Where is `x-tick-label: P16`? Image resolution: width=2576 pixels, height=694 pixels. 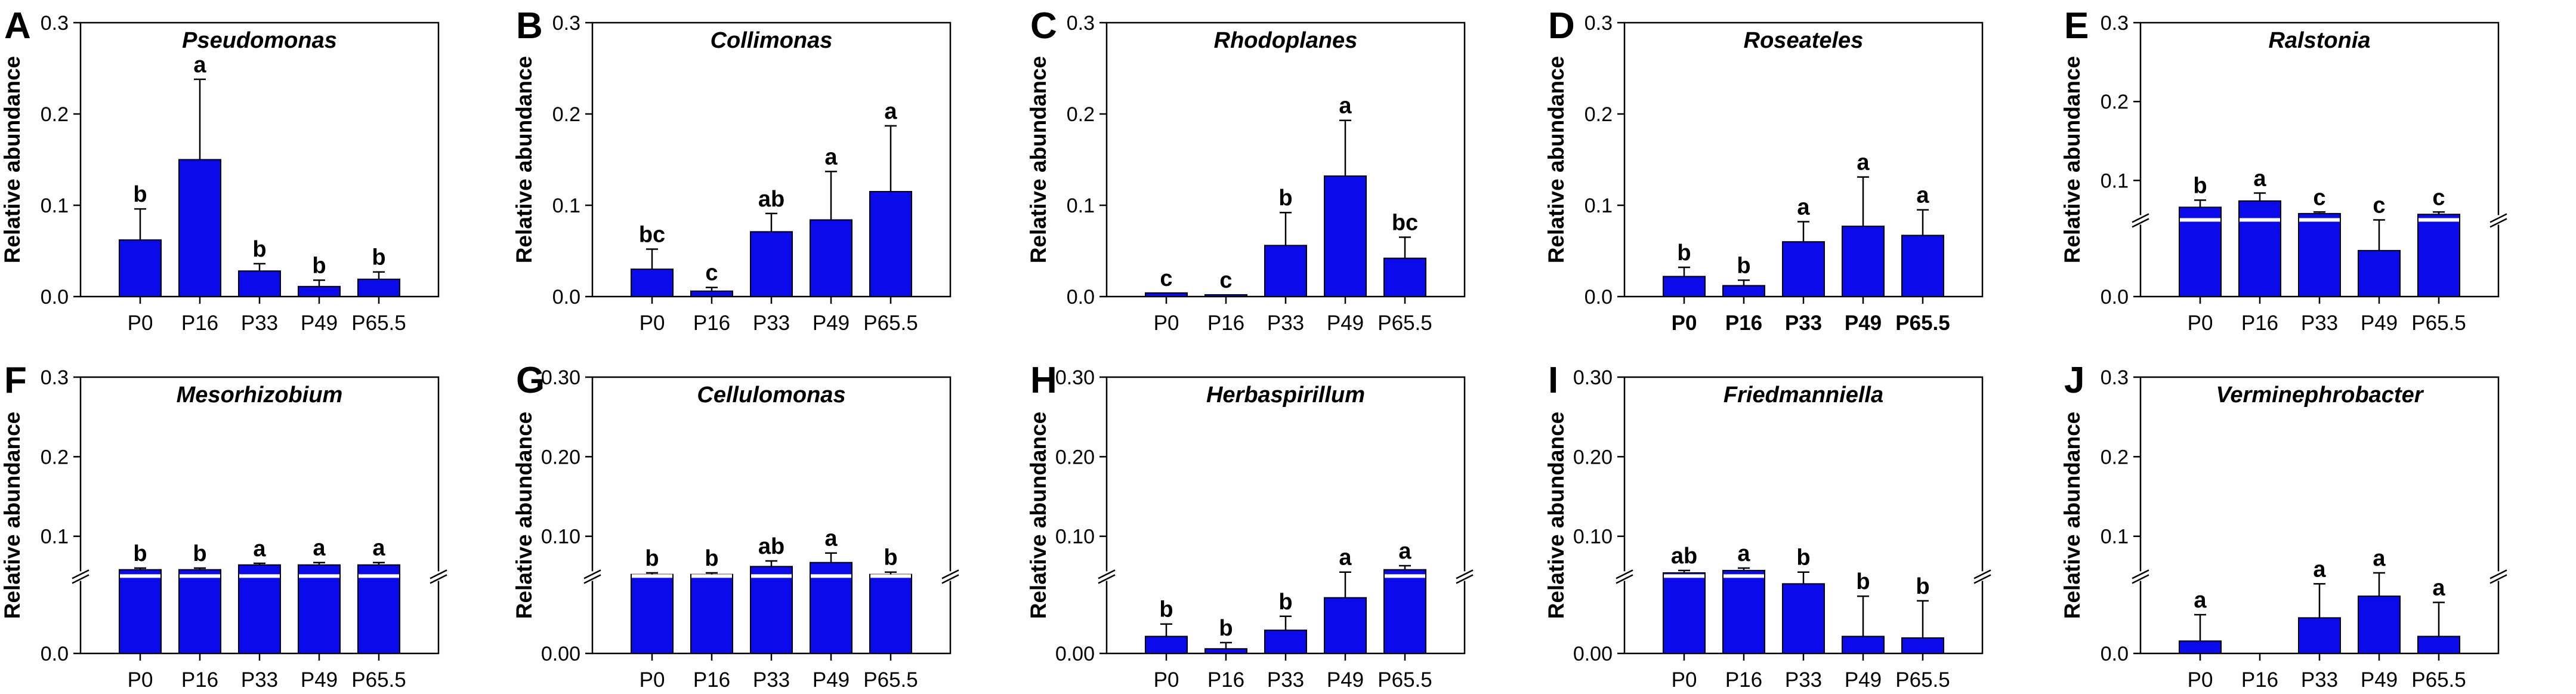 x-tick-label: P16 is located at coordinates (711, 680).